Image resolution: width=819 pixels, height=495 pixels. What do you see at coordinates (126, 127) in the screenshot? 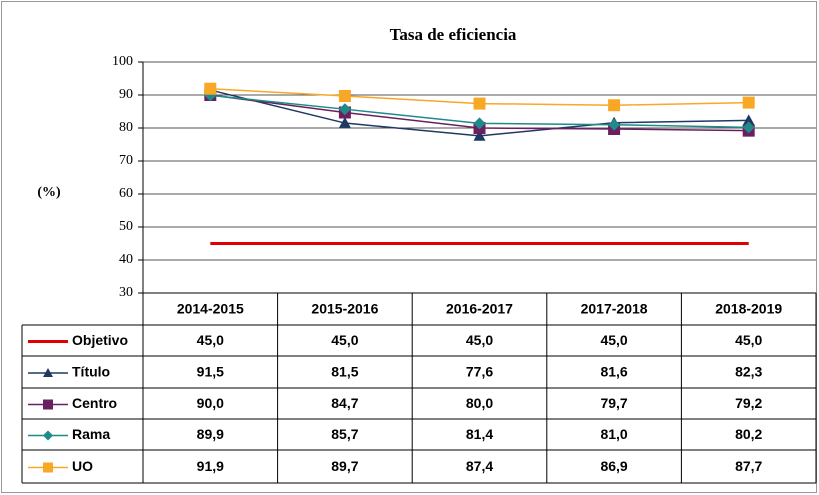
I see `y-tick-label: 80` at bounding box center [126, 127].